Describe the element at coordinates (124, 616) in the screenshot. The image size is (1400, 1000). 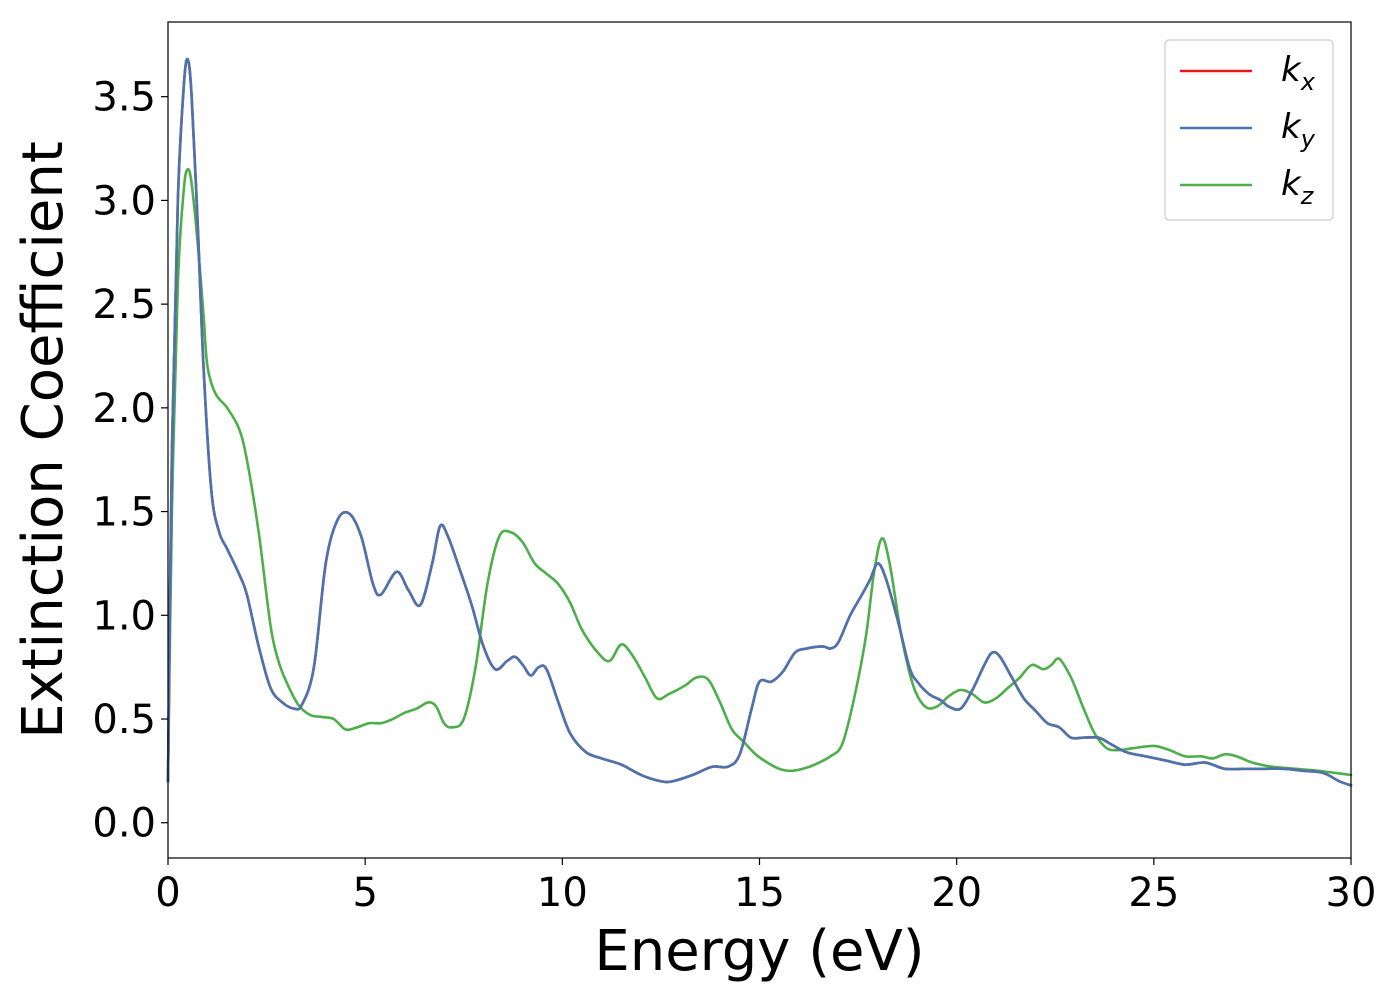
I see `y-tick-label: 1.0` at that location.